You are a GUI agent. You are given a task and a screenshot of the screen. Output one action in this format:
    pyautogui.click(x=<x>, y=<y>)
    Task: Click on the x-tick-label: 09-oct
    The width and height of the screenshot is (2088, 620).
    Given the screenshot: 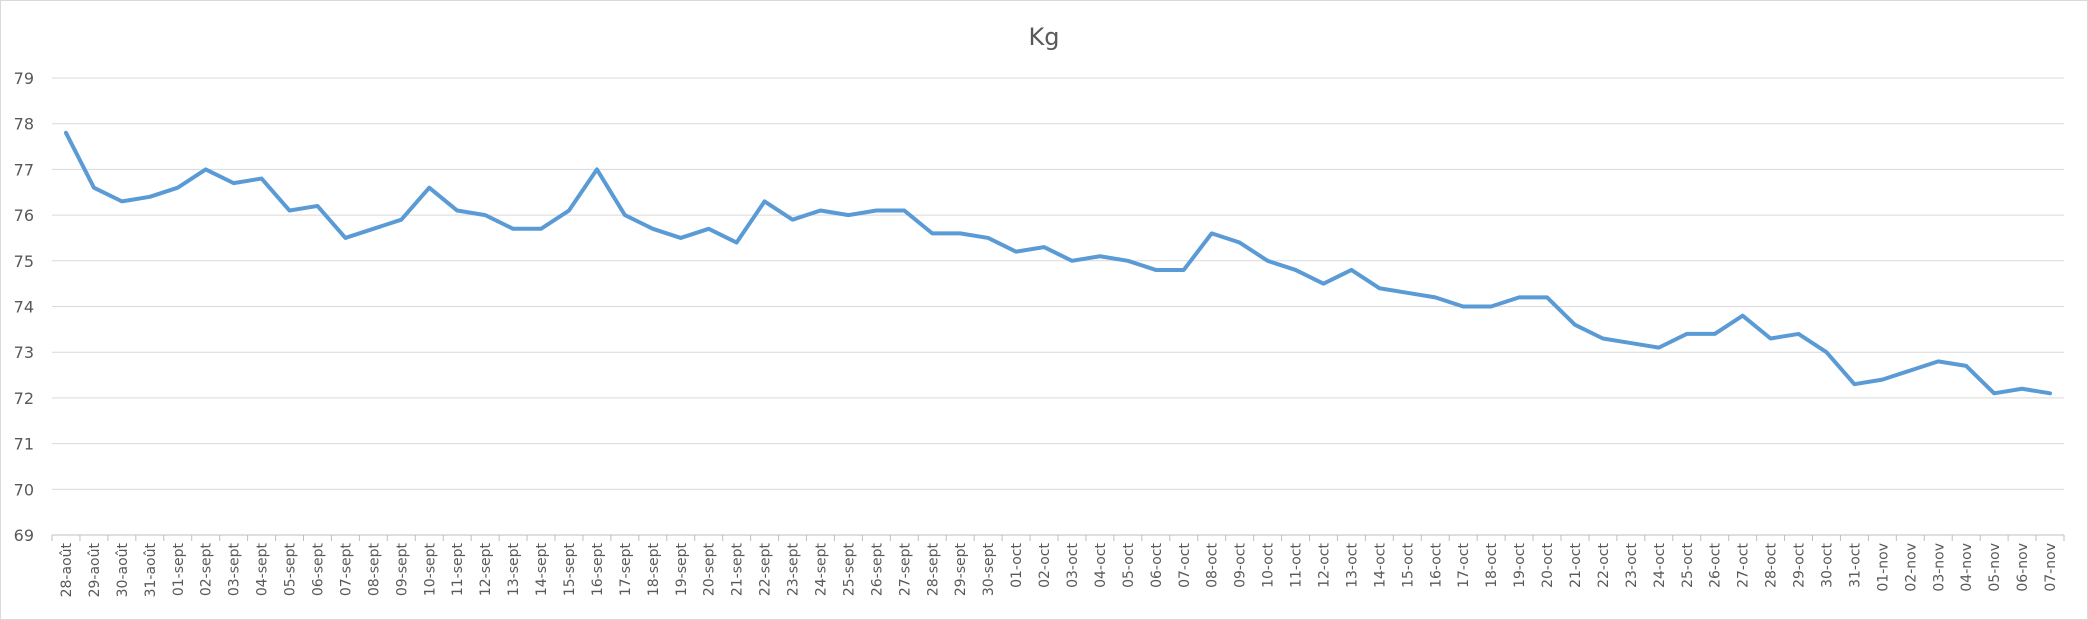 What is the action you would take?
    pyautogui.click(x=1241, y=565)
    